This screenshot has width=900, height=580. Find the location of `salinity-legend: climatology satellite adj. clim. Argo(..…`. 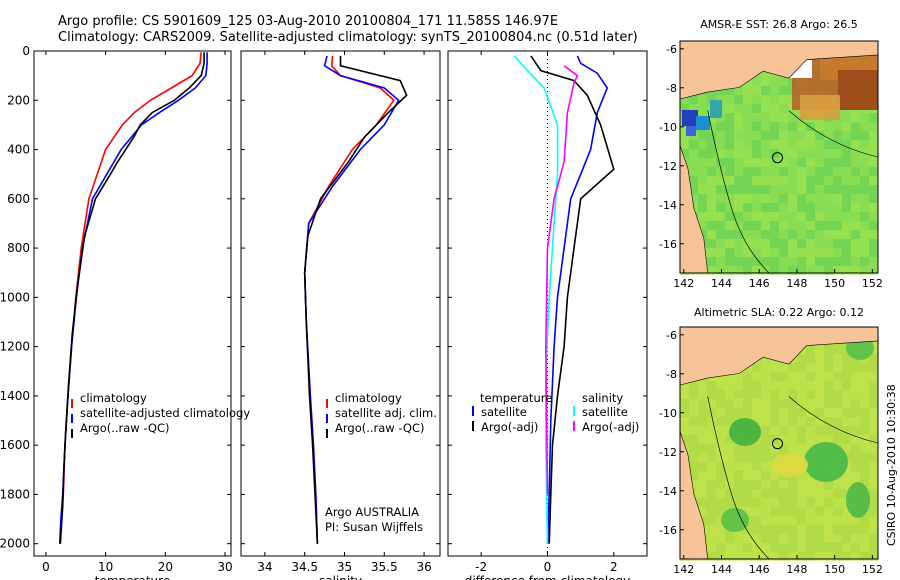

salinity-legend: climatology satellite adj. clim. Argo(..… is located at coordinates (381, 462).